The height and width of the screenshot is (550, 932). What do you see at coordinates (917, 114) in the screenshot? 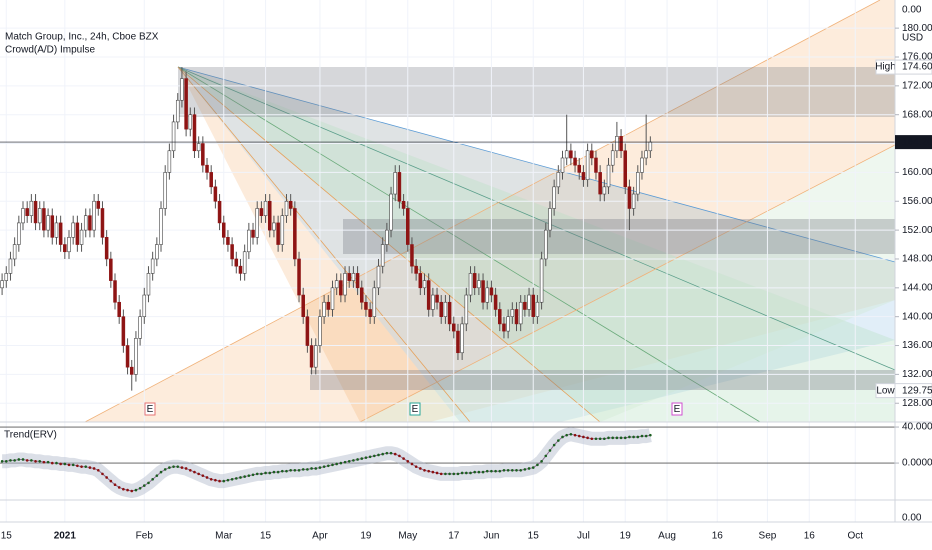
I see `y-tick-label: 168.00` at bounding box center [917, 114].